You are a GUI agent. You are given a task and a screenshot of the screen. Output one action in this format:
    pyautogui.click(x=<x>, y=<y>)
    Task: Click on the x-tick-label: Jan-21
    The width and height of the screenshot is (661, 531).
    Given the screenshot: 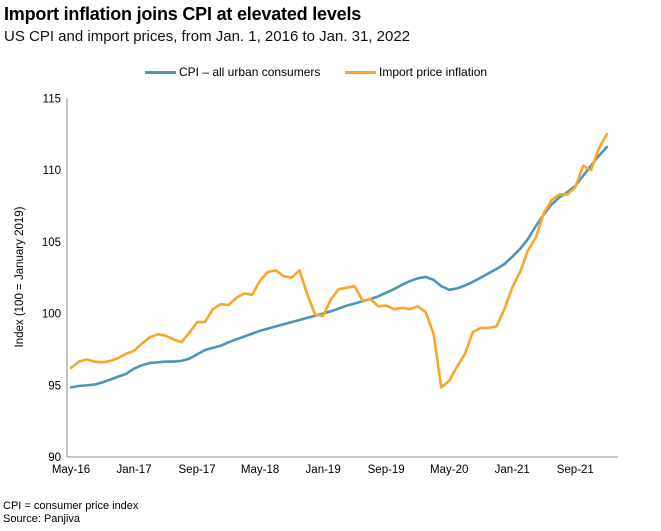 What is the action you would take?
    pyautogui.click(x=512, y=470)
    